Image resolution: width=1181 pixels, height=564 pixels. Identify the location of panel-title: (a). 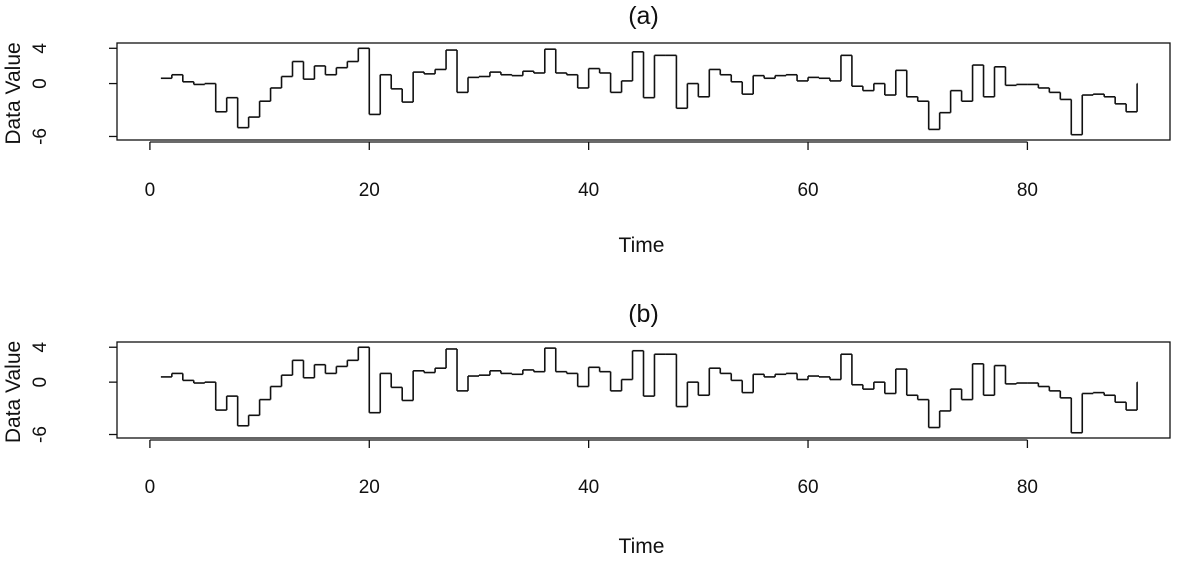
(643, 16).